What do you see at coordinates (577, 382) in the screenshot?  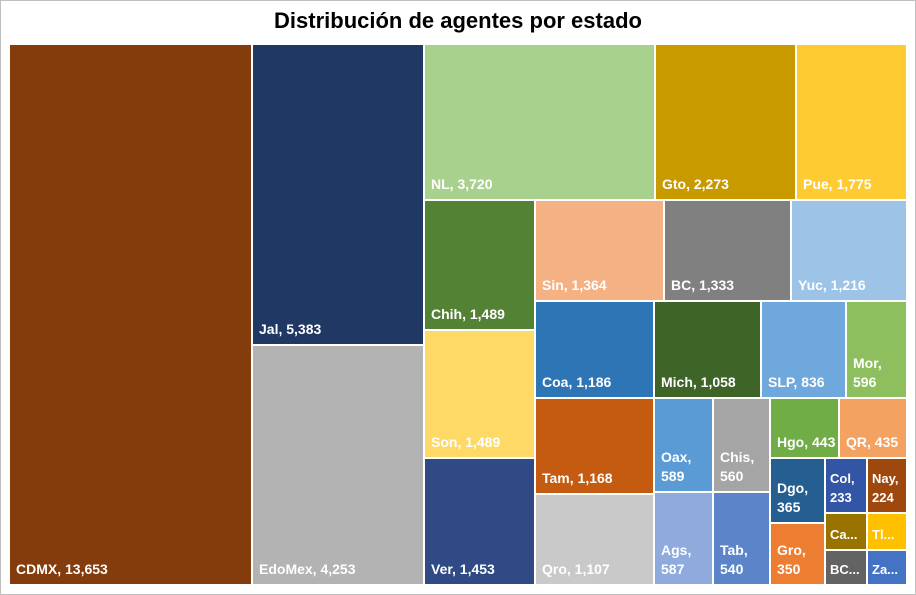 I see `treemap-label-coa: Coa, 1,186` at bounding box center [577, 382].